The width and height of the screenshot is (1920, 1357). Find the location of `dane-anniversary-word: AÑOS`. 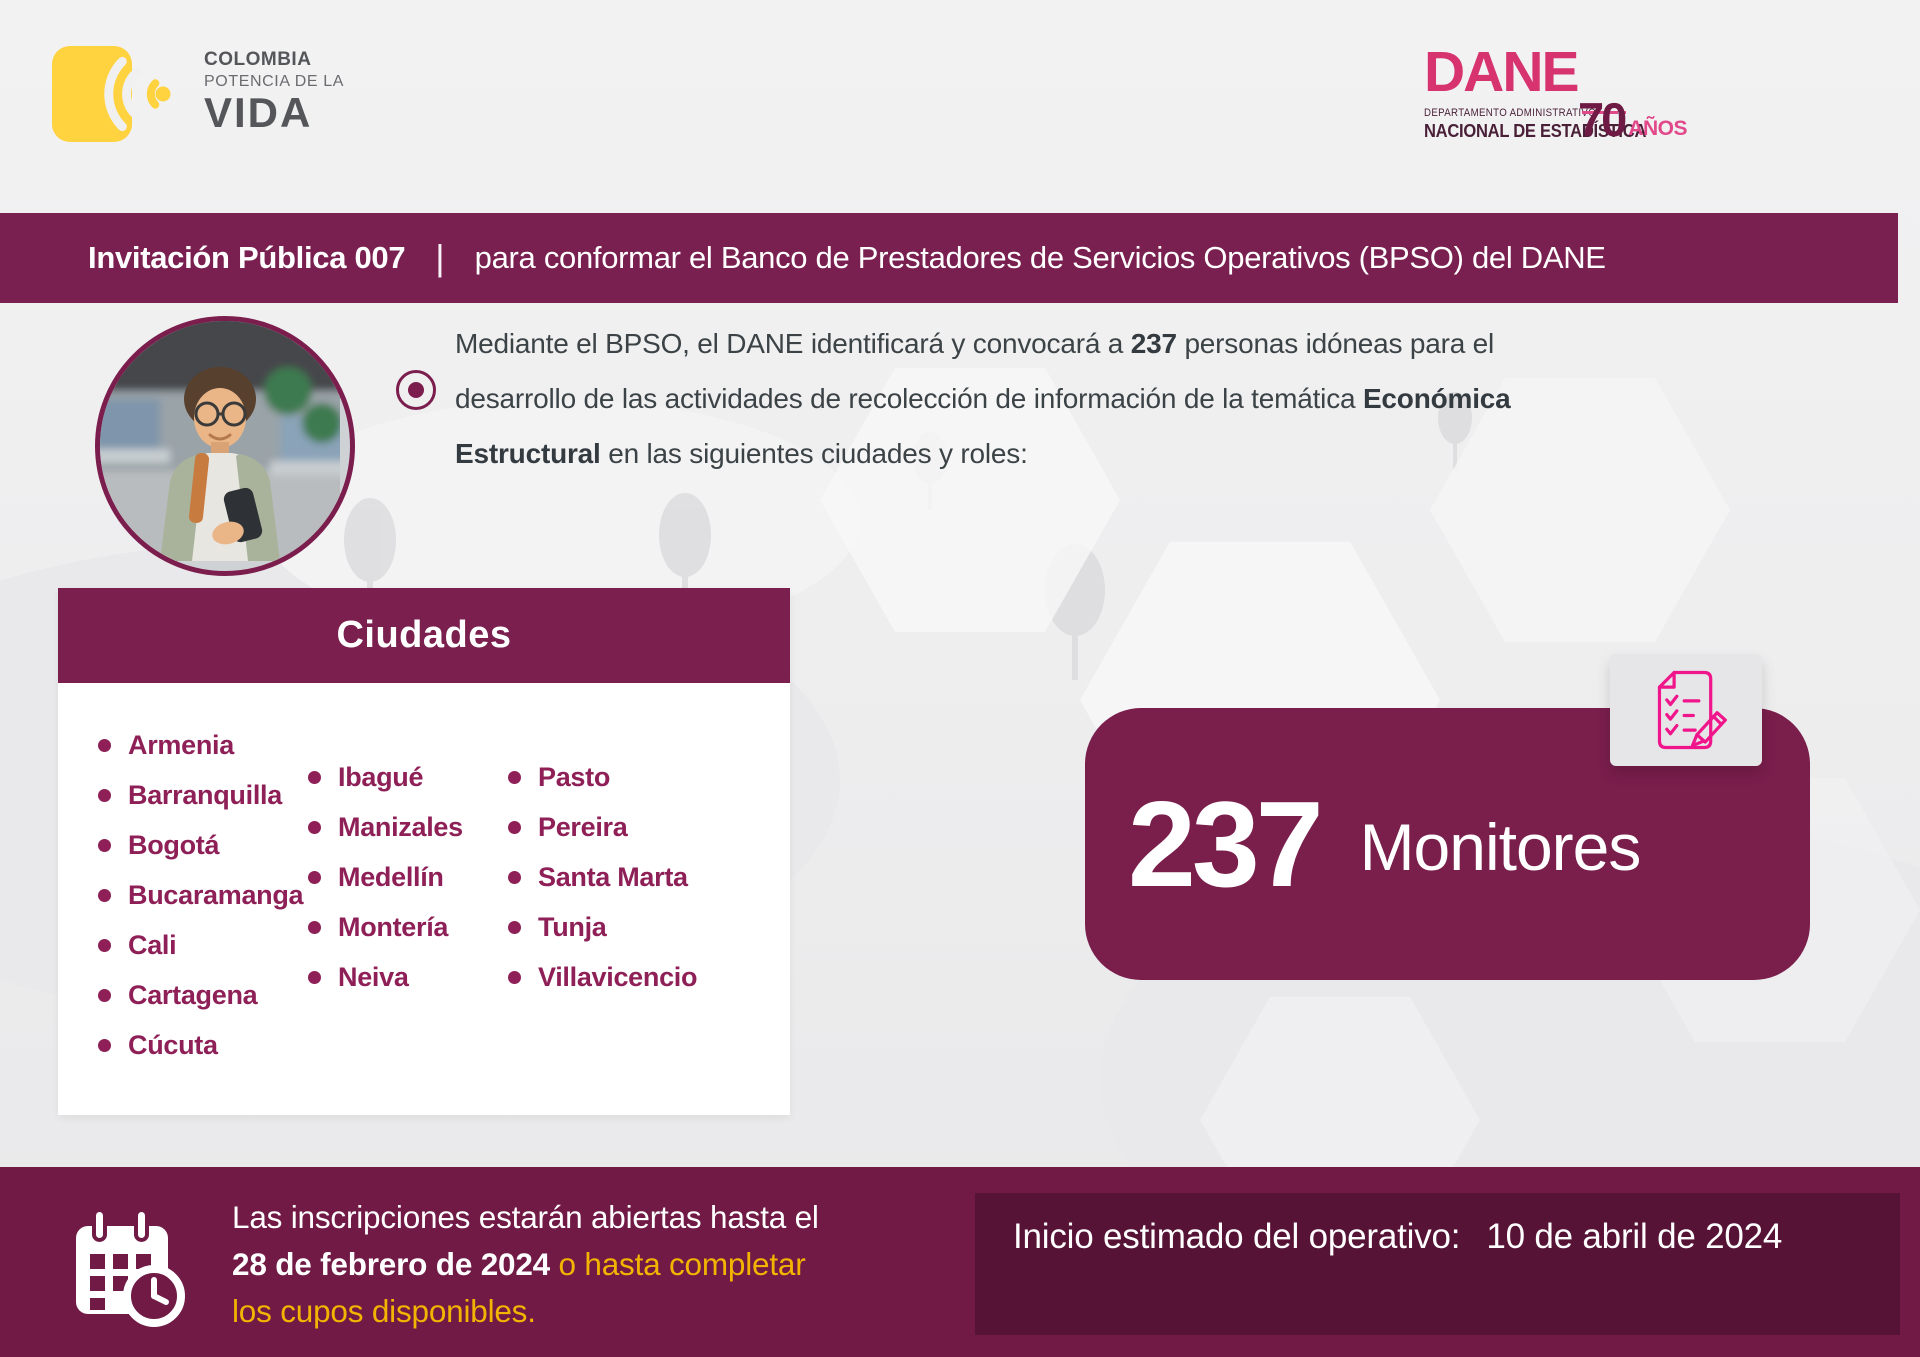

dane-anniversary-word: AÑOS is located at coordinates (1657, 128).